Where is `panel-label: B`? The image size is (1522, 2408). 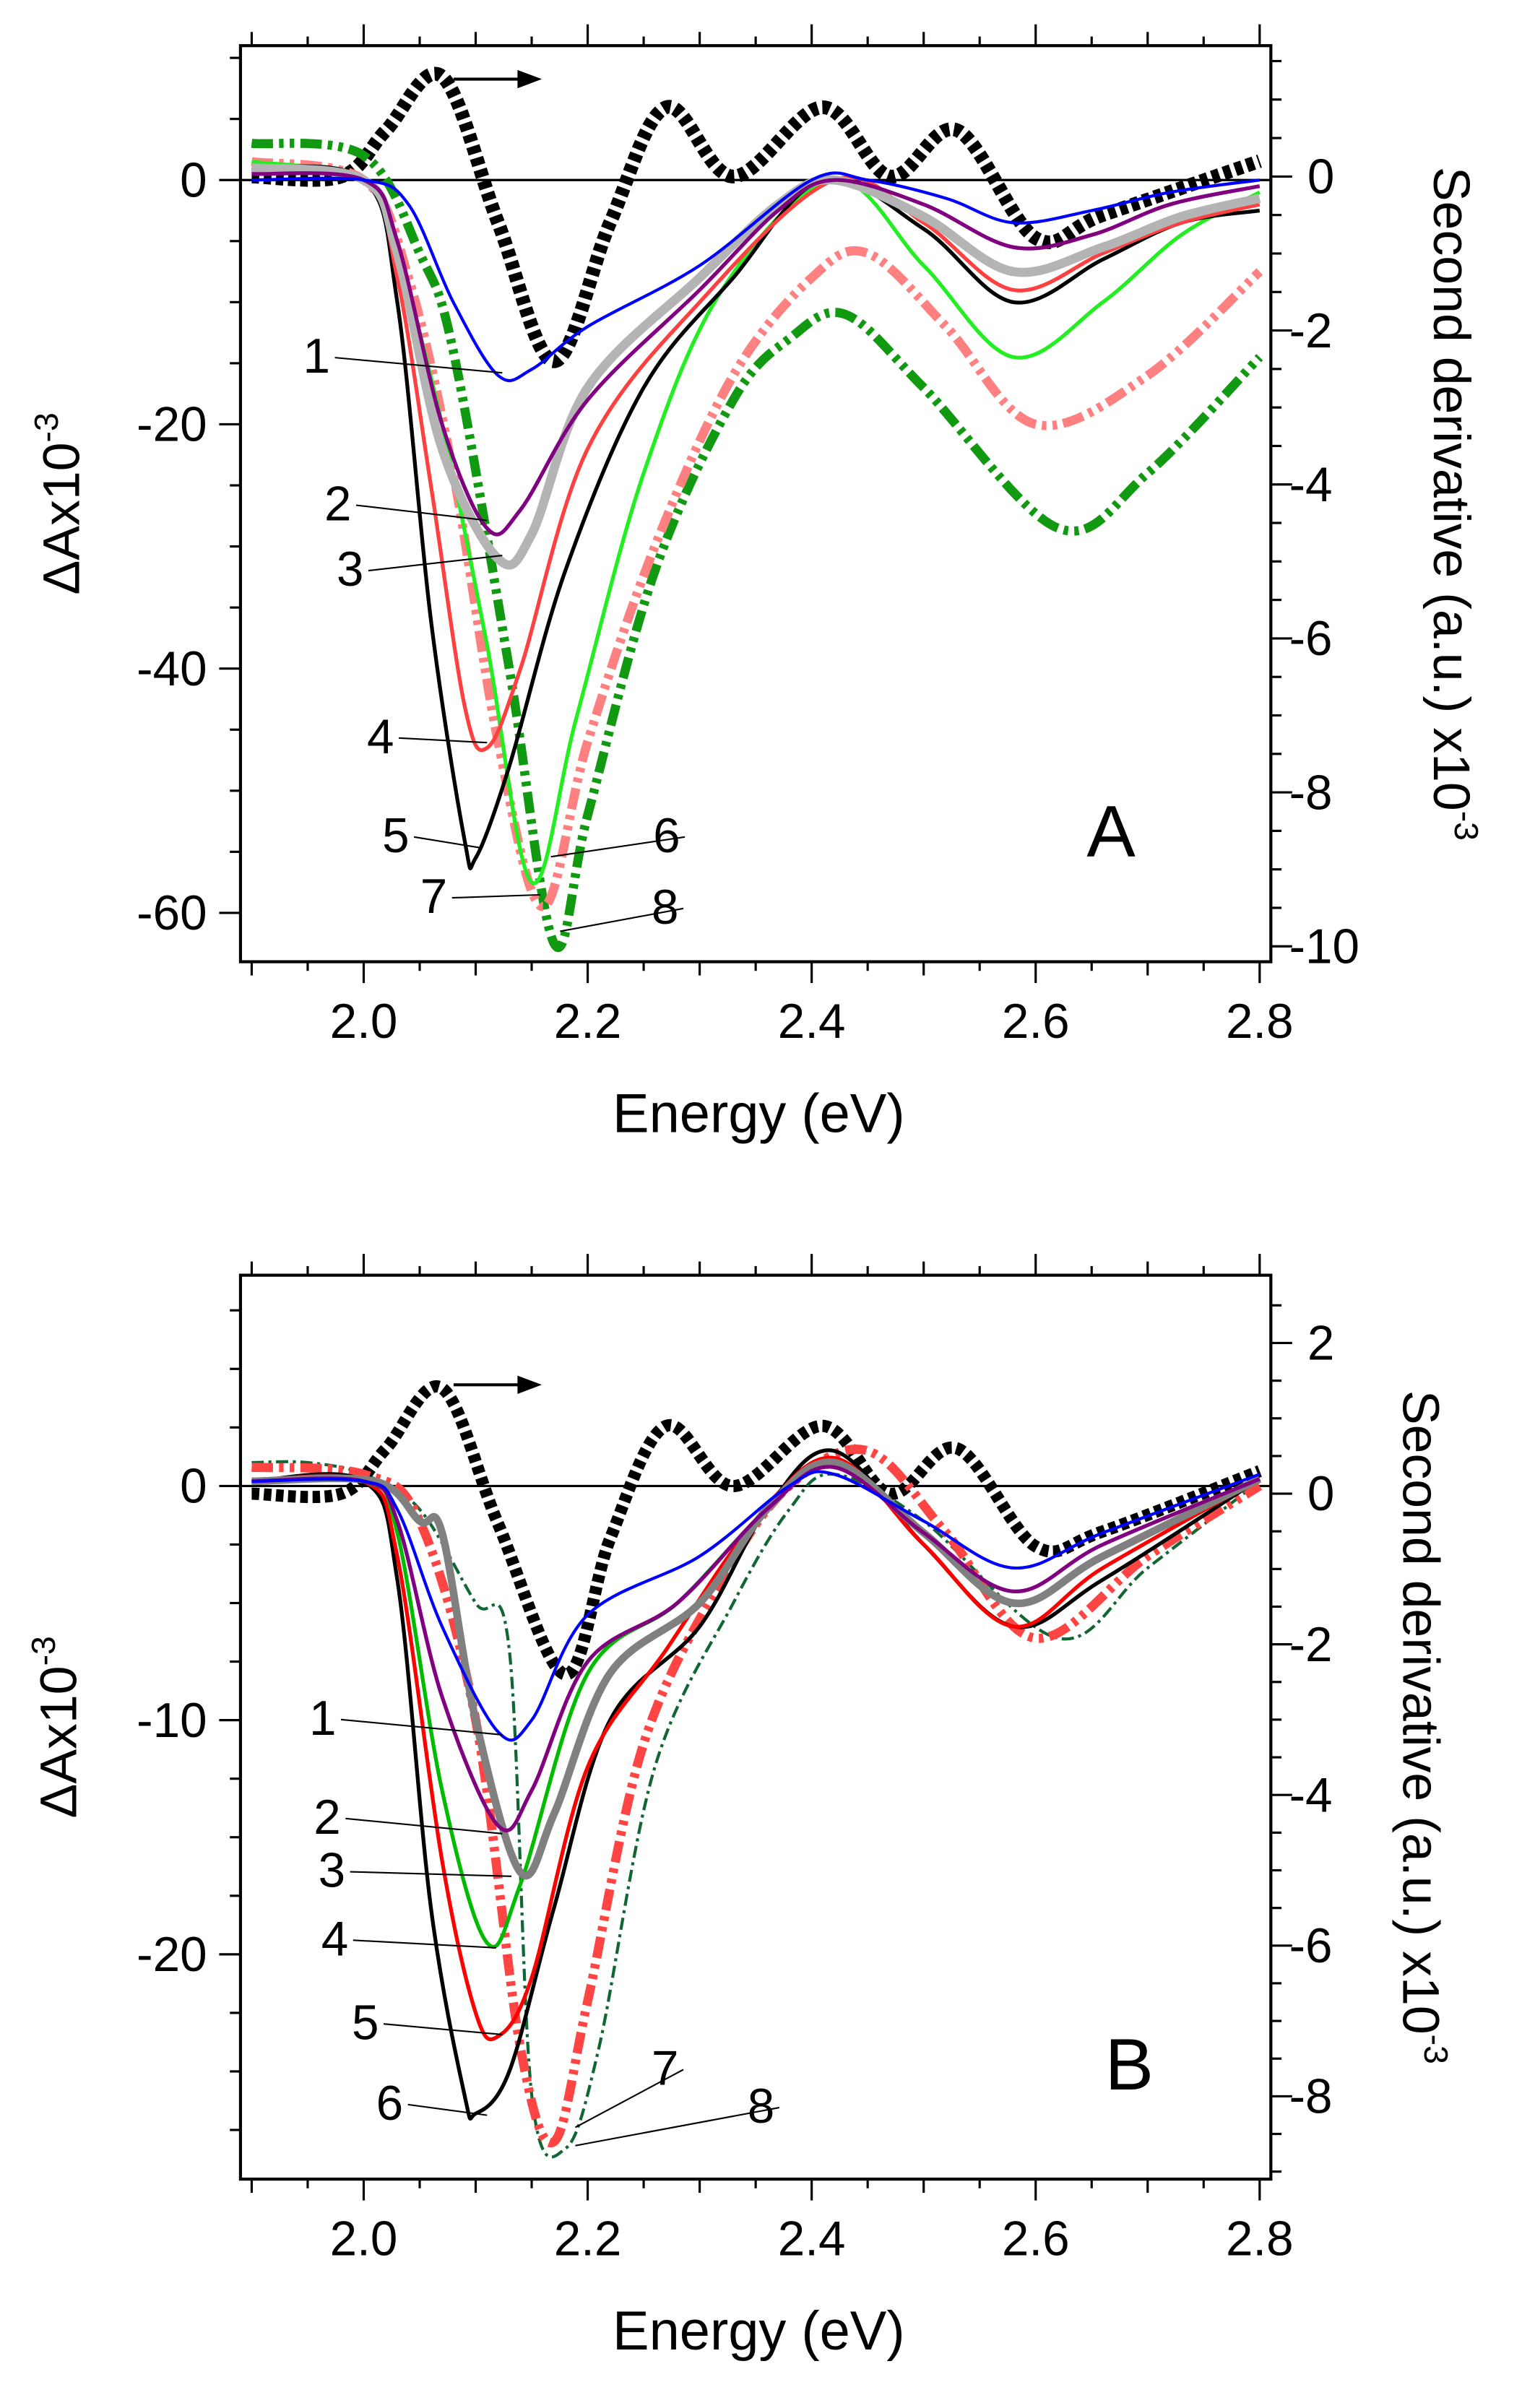 panel-label: B is located at coordinates (1129, 2064).